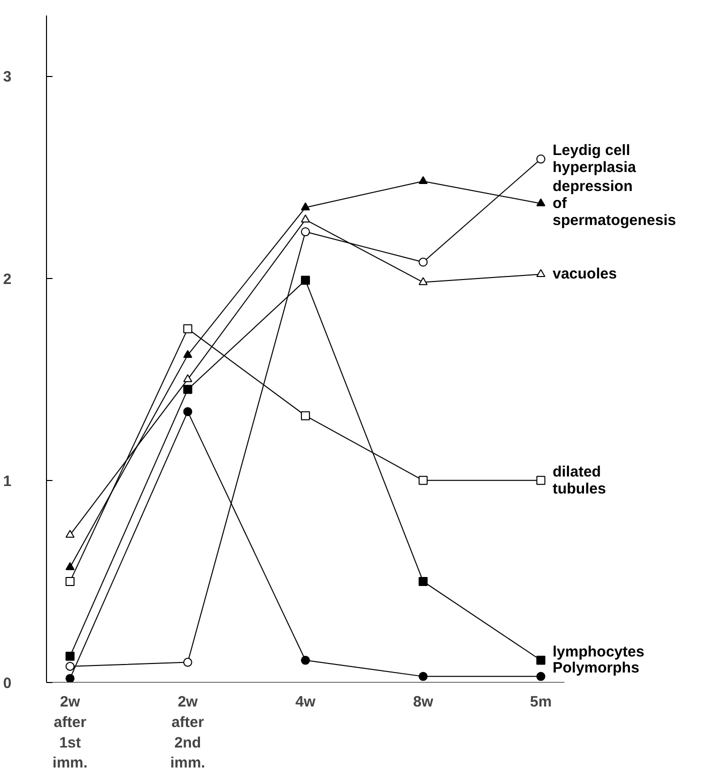 The width and height of the screenshot is (711, 774). I want to click on x-tick-label: 8w, so click(423, 702).